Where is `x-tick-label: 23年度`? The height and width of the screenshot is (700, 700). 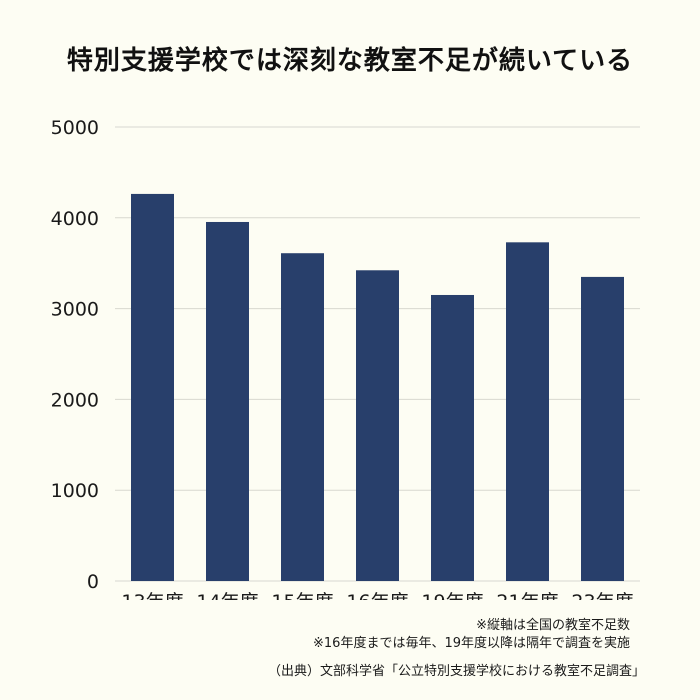 x-tick-label: 23年度 is located at coordinates (602, 595).